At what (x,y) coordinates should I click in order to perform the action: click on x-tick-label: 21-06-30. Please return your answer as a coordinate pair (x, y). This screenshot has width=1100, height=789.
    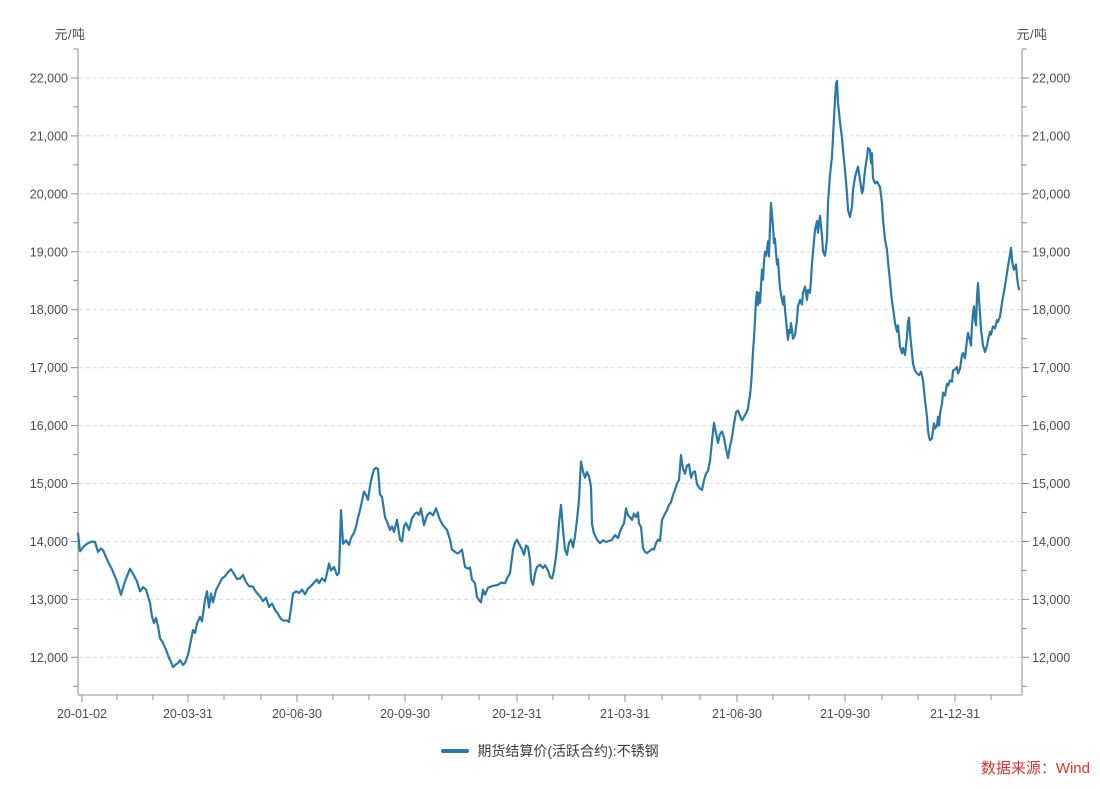
    Looking at the image, I should click on (737, 714).